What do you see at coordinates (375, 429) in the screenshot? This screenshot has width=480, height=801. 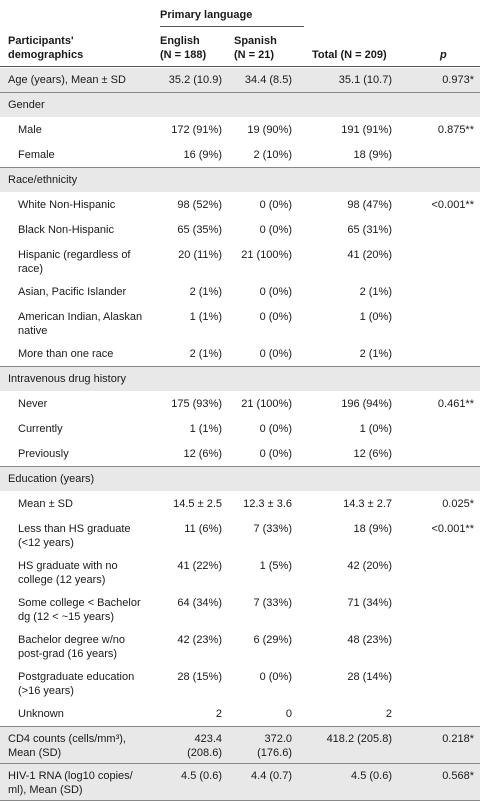 I see `total-value: 1 (0%)` at bounding box center [375, 429].